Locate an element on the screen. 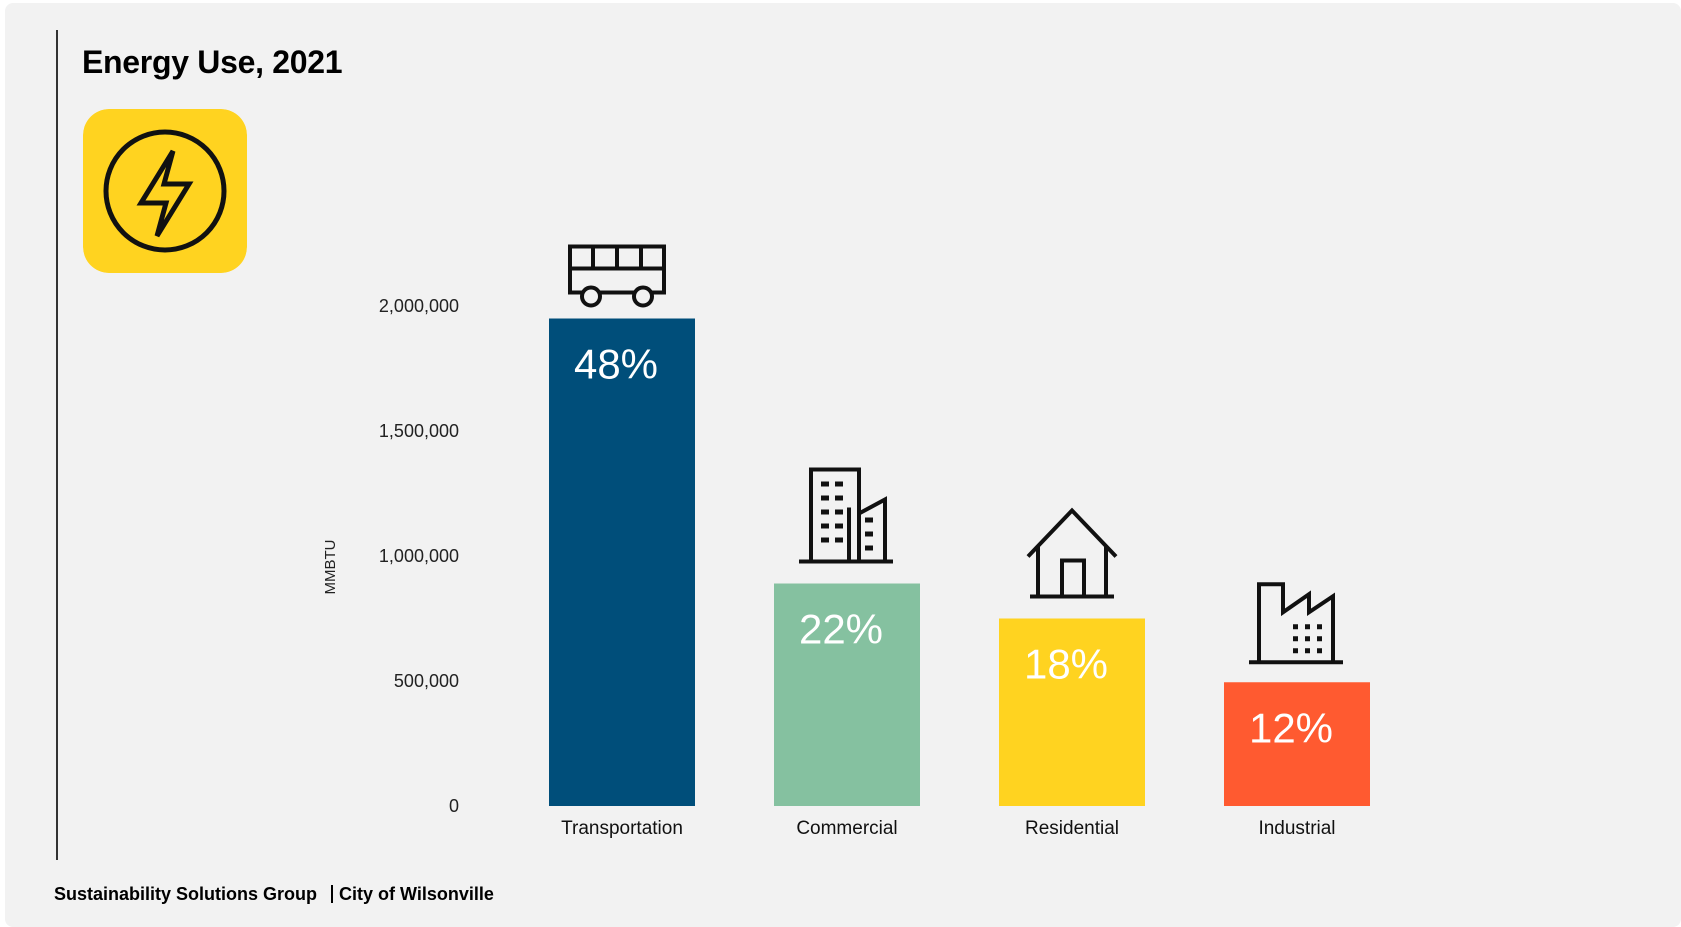  left-rule is located at coordinates (57, 445).